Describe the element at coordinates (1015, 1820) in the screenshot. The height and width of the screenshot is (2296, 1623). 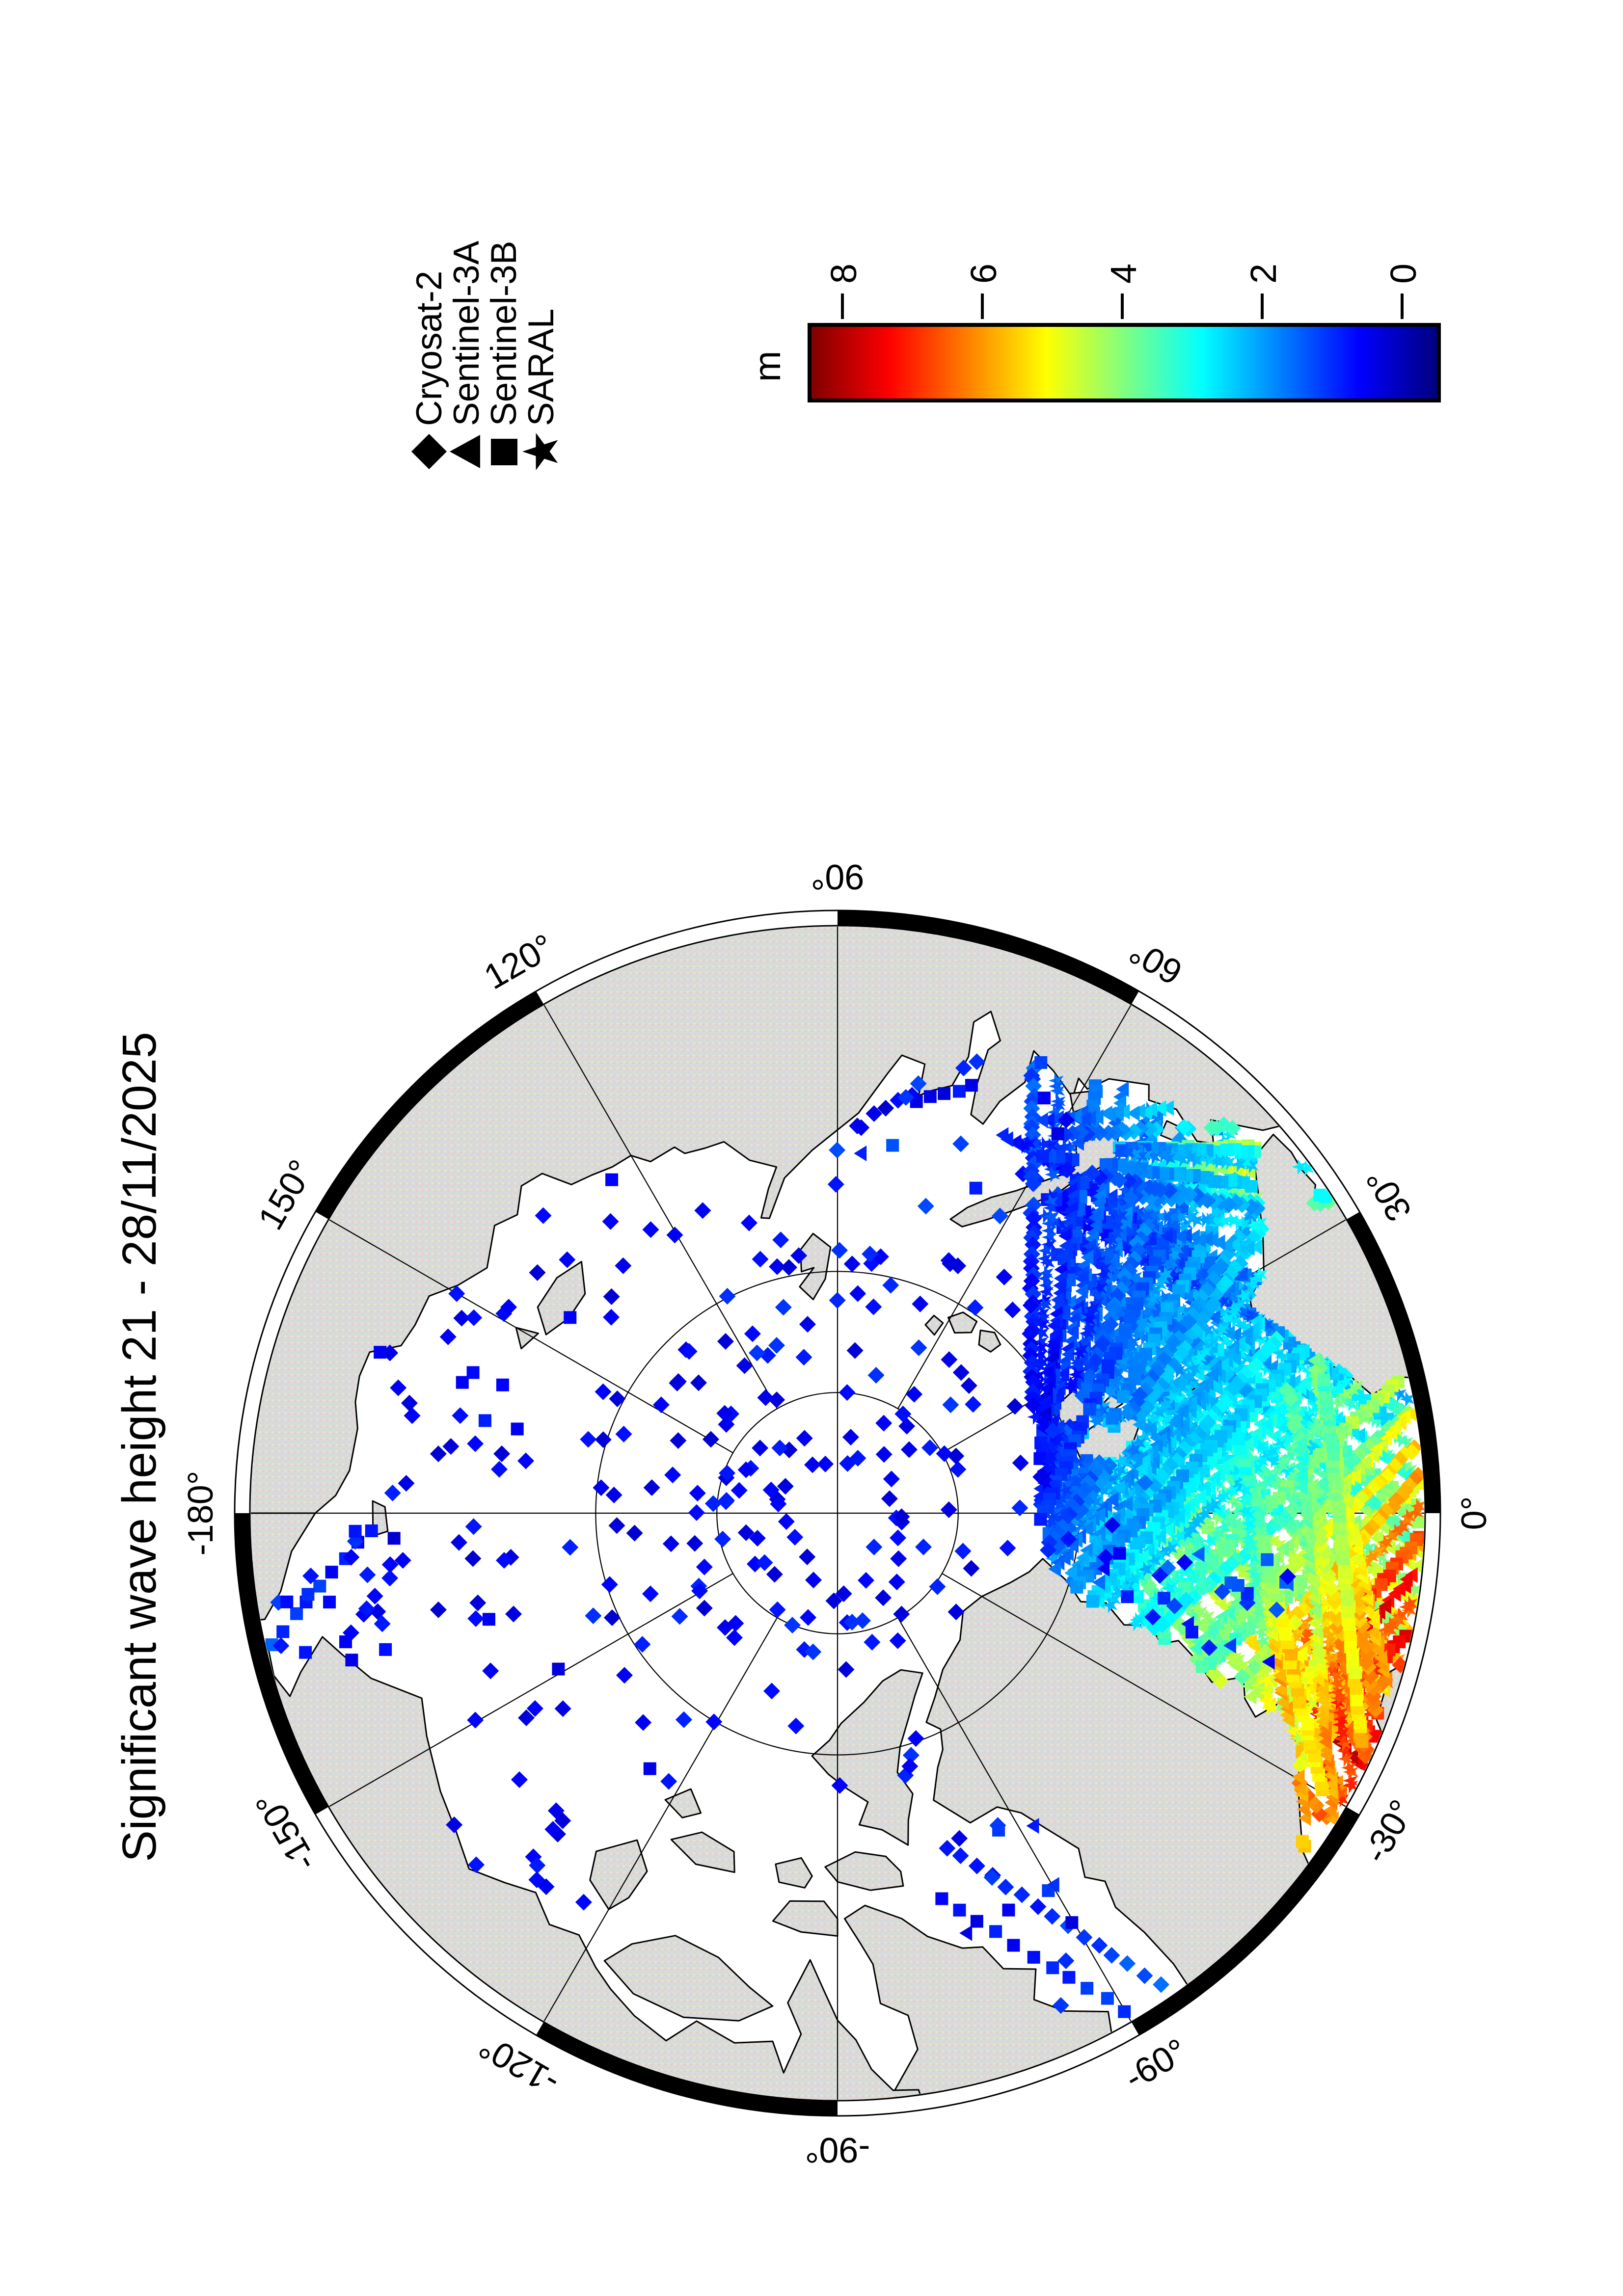
I see `meridian--60` at that location.